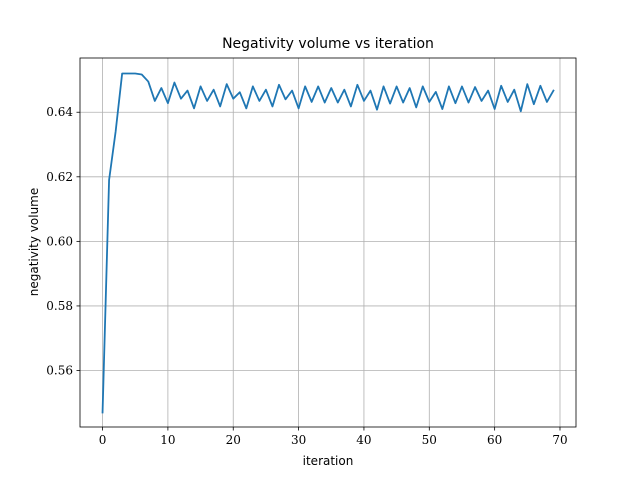 The width and height of the screenshot is (640, 480). What do you see at coordinates (328, 44) in the screenshot?
I see `chart-title: Negativity volume vs iteration` at bounding box center [328, 44].